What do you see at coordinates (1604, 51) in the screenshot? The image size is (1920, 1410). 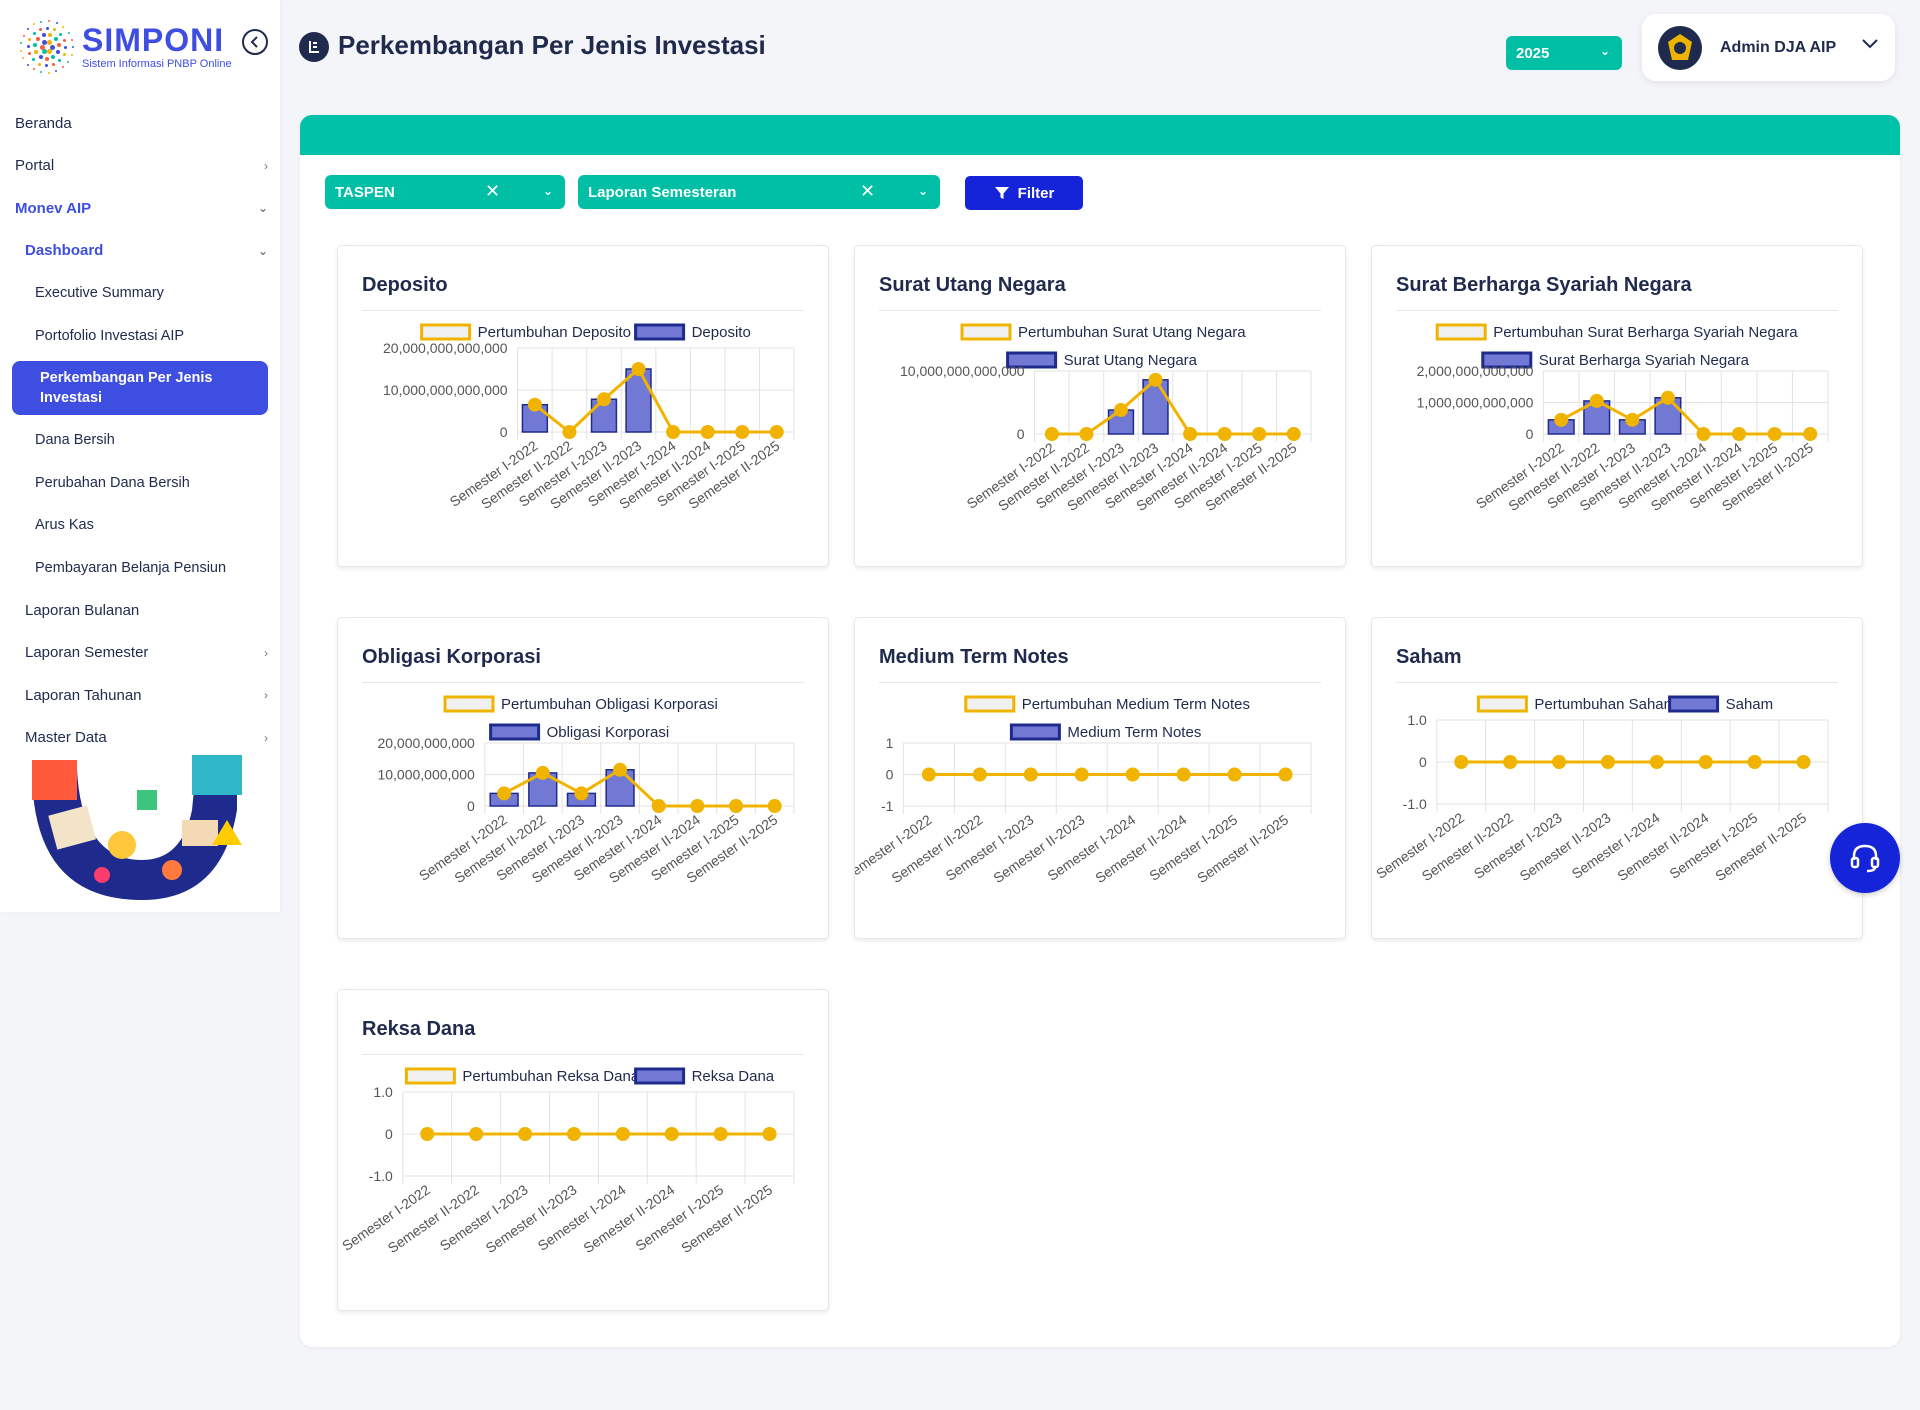 I see `chevron-down-icon: ⌄` at bounding box center [1604, 51].